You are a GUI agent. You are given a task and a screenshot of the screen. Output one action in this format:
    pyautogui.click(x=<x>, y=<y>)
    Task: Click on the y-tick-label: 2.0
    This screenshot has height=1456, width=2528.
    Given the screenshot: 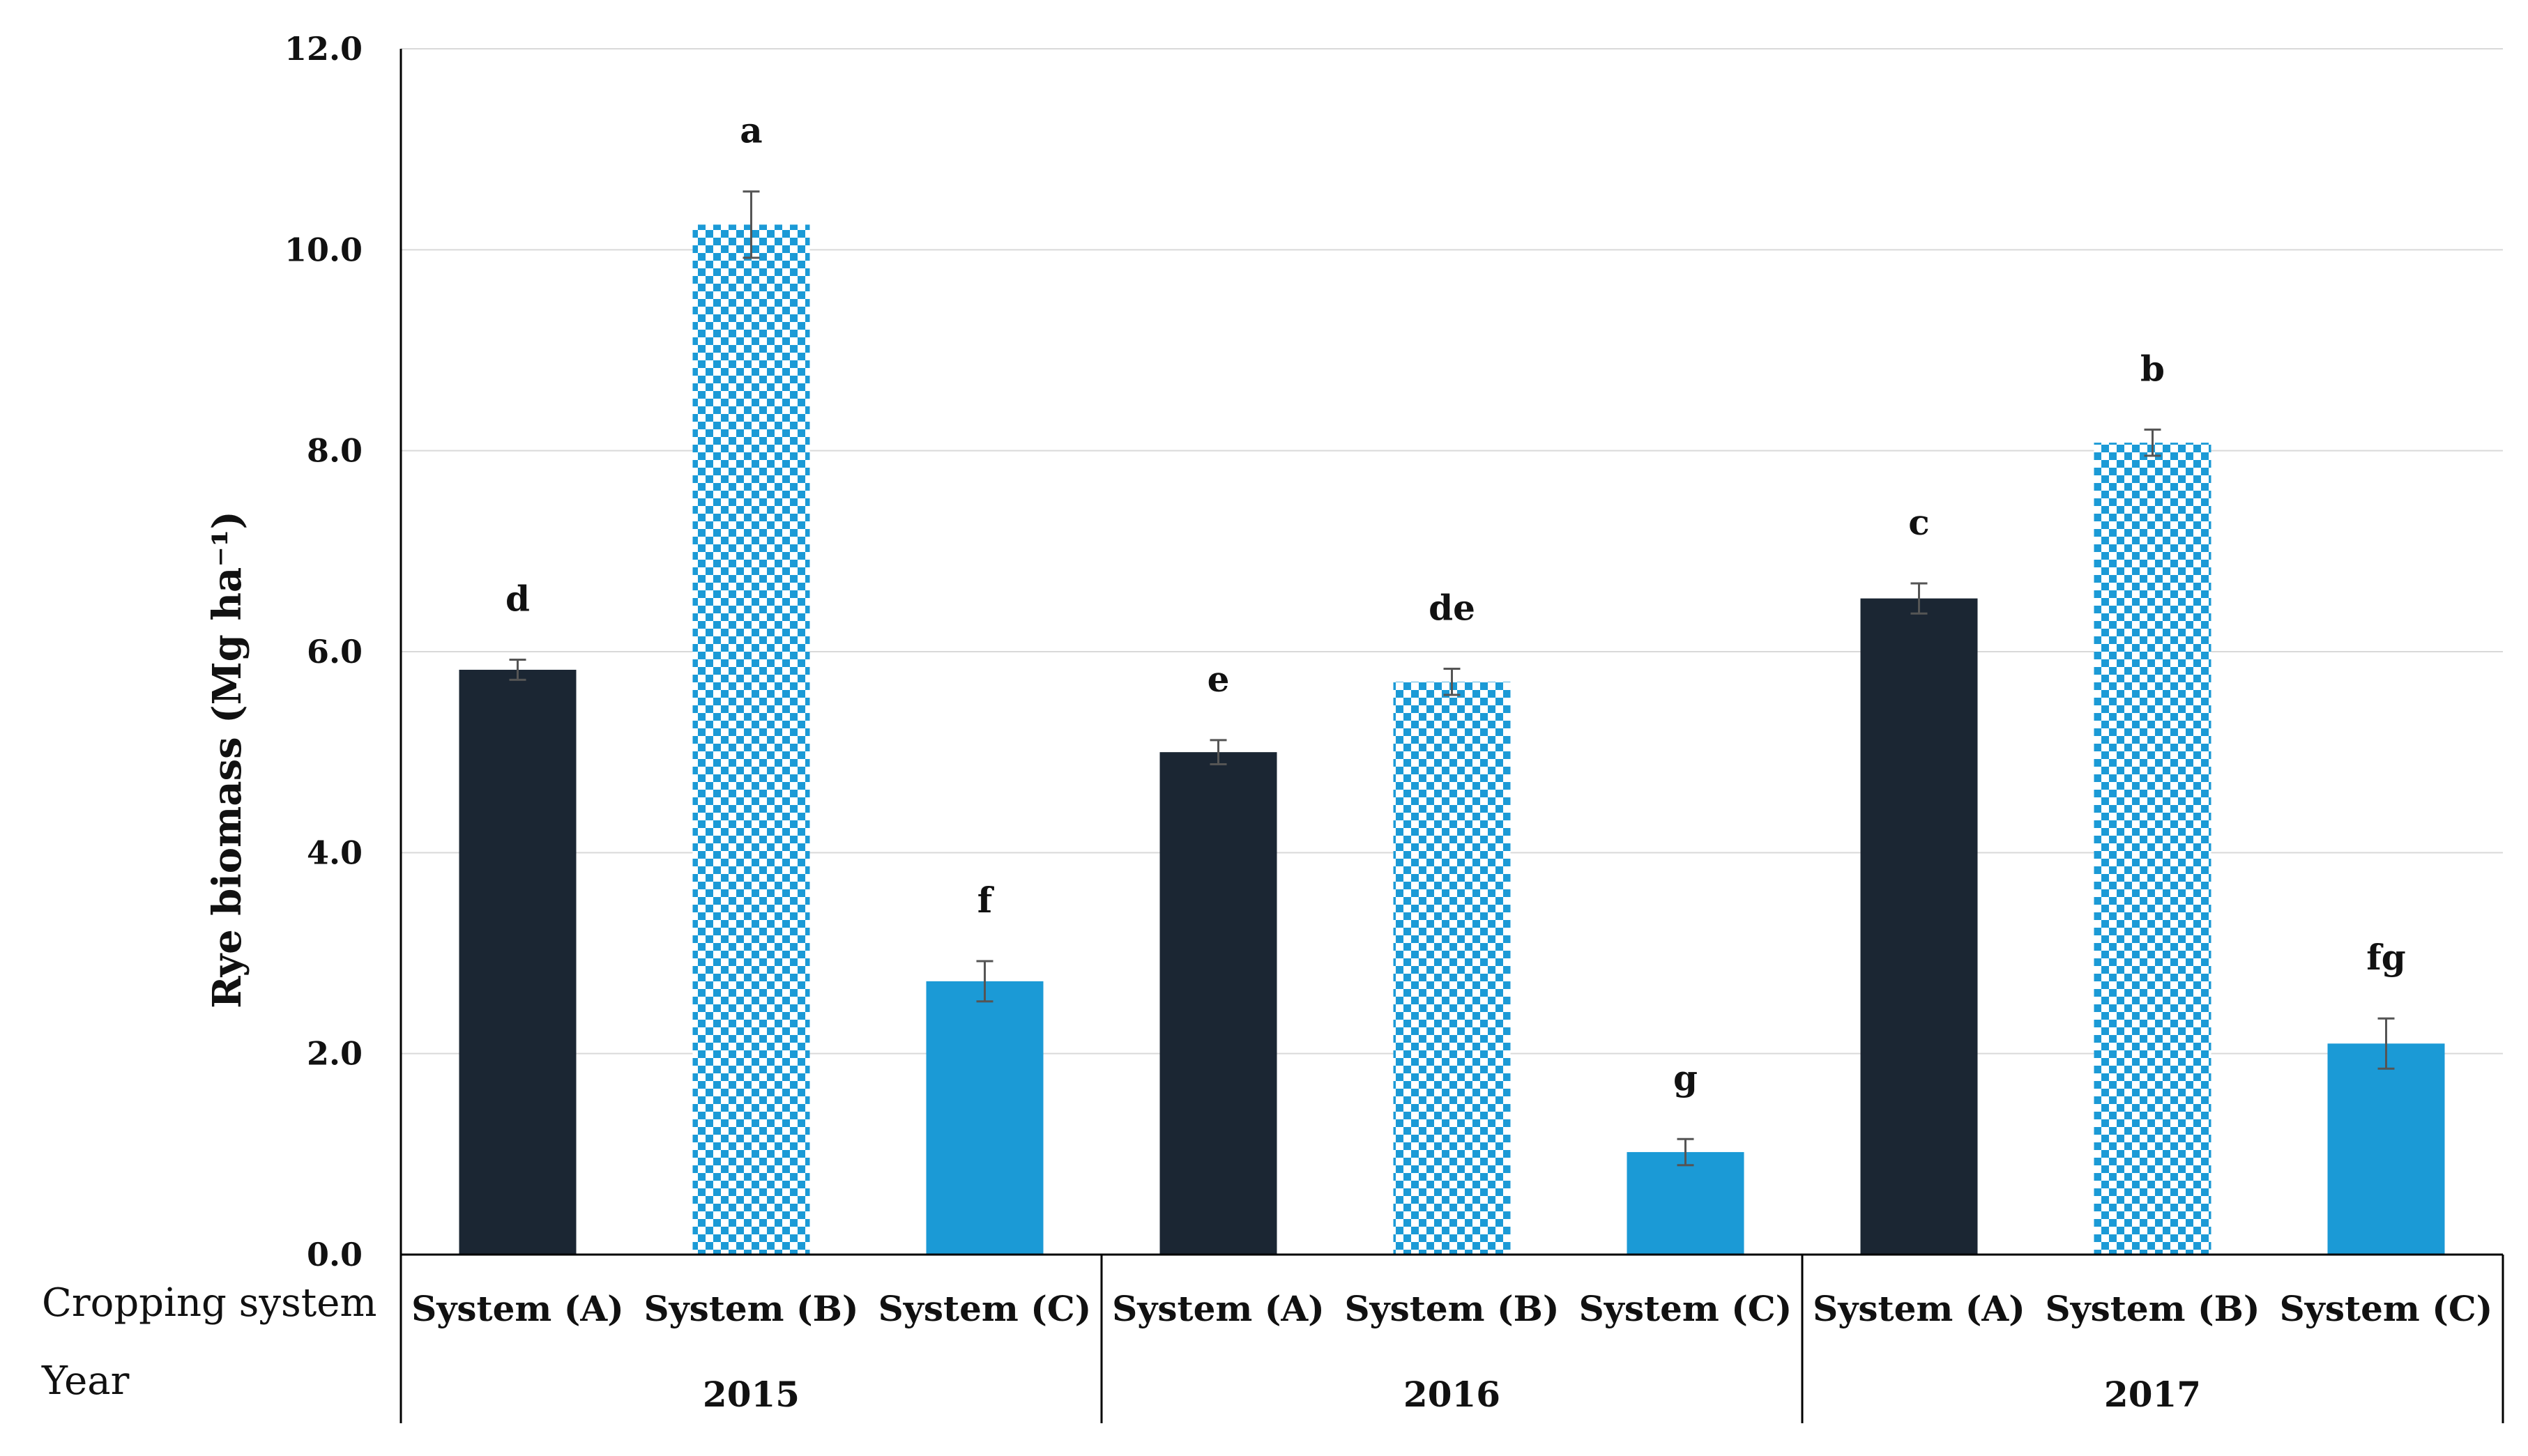 What is the action you would take?
    pyautogui.click(x=335, y=1054)
    